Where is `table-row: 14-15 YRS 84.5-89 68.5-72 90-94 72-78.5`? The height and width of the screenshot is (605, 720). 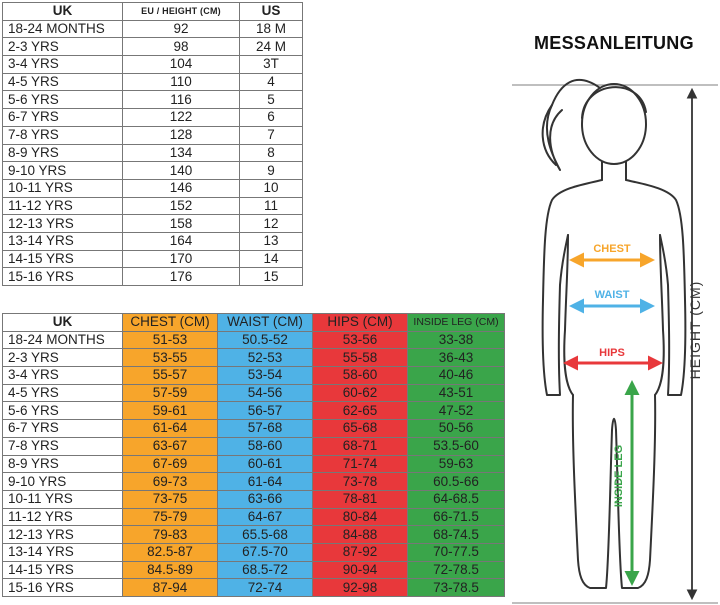
table-row: 14-15 YRS 84.5-89 68.5-72 90-94 72-78.5 is located at coordinates (253, 570).